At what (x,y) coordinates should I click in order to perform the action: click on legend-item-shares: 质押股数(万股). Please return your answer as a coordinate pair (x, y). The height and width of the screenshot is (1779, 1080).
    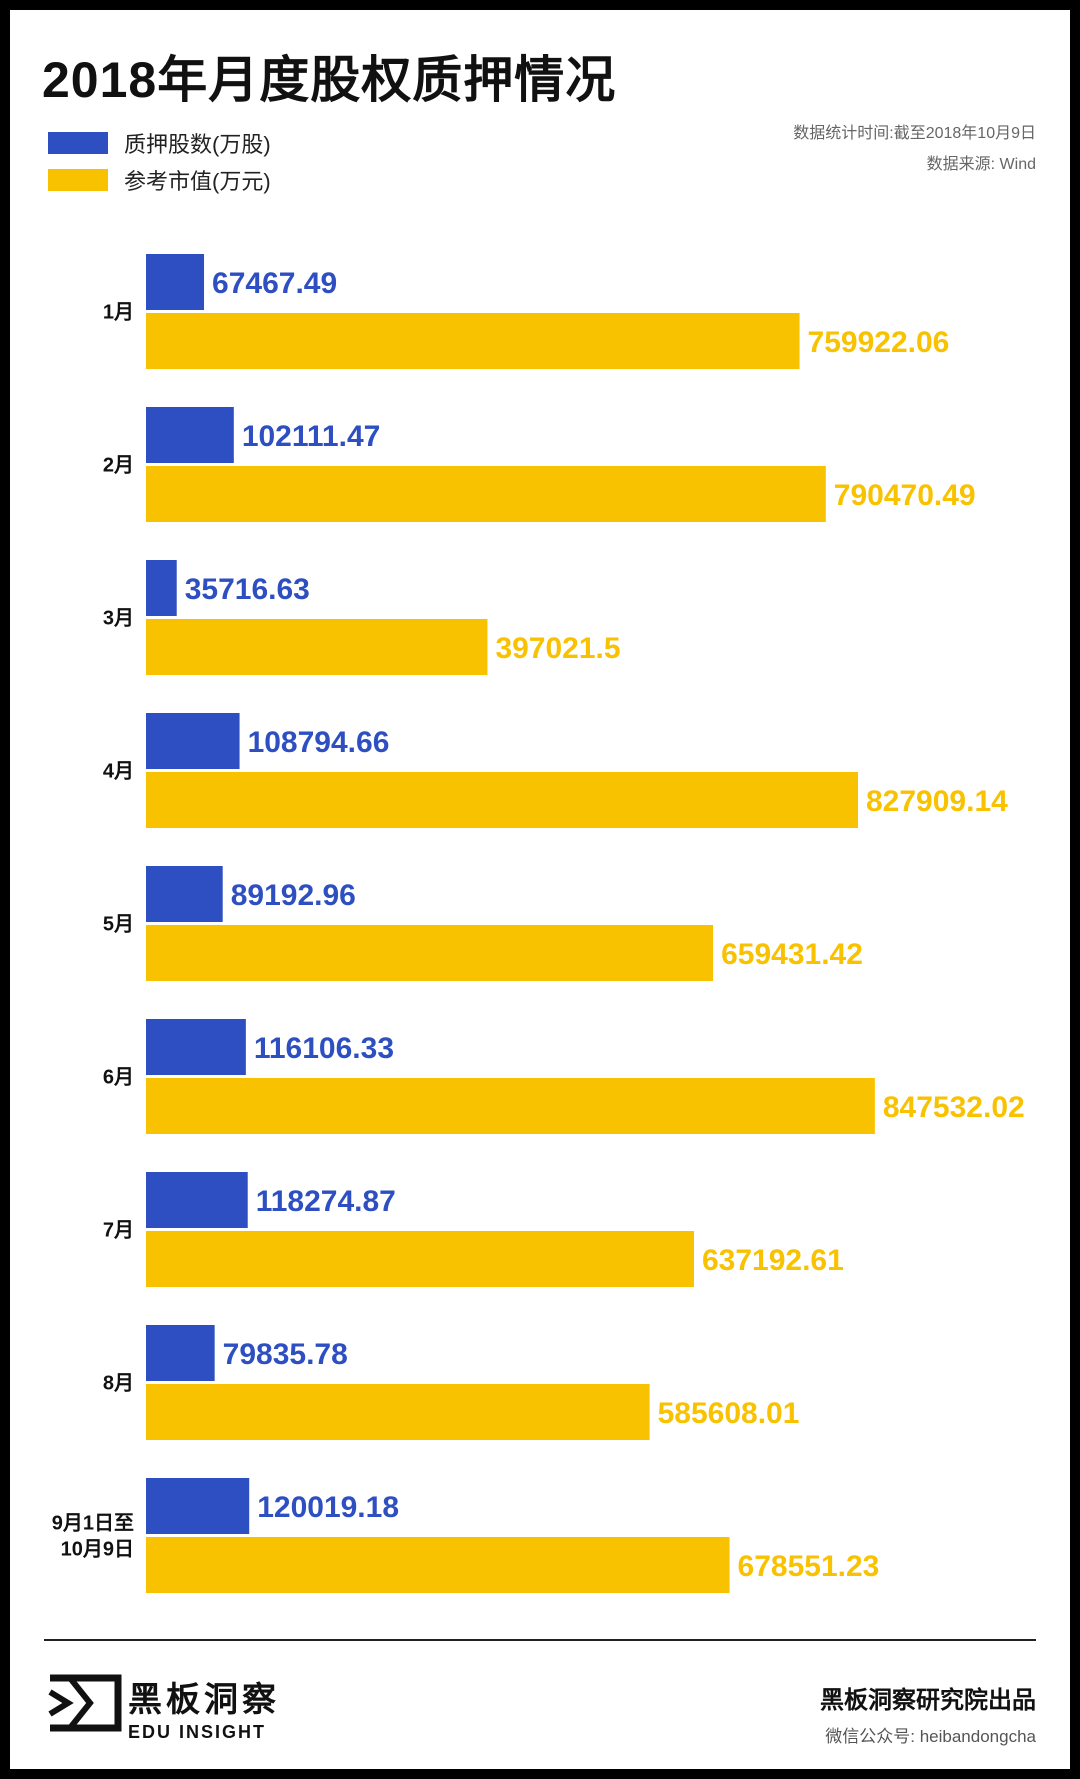
    Looking at the image, I should click on (159, 143).